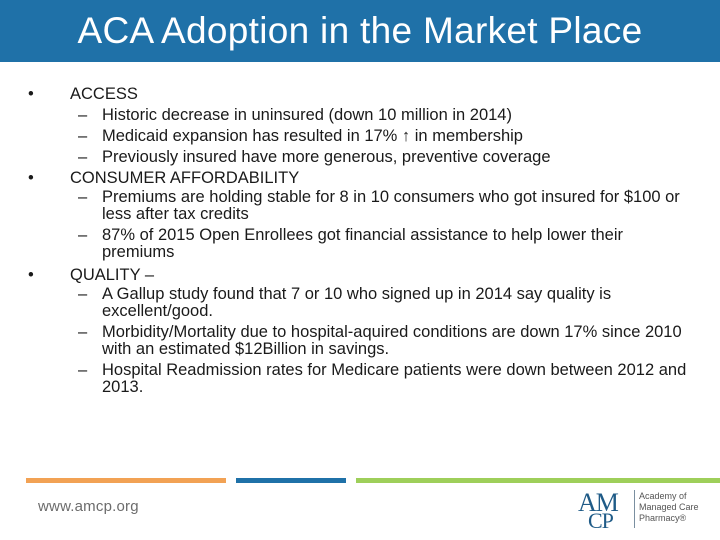  I want to click on slide-title: ACA Adoption in the Market Place, so click(360, 30).